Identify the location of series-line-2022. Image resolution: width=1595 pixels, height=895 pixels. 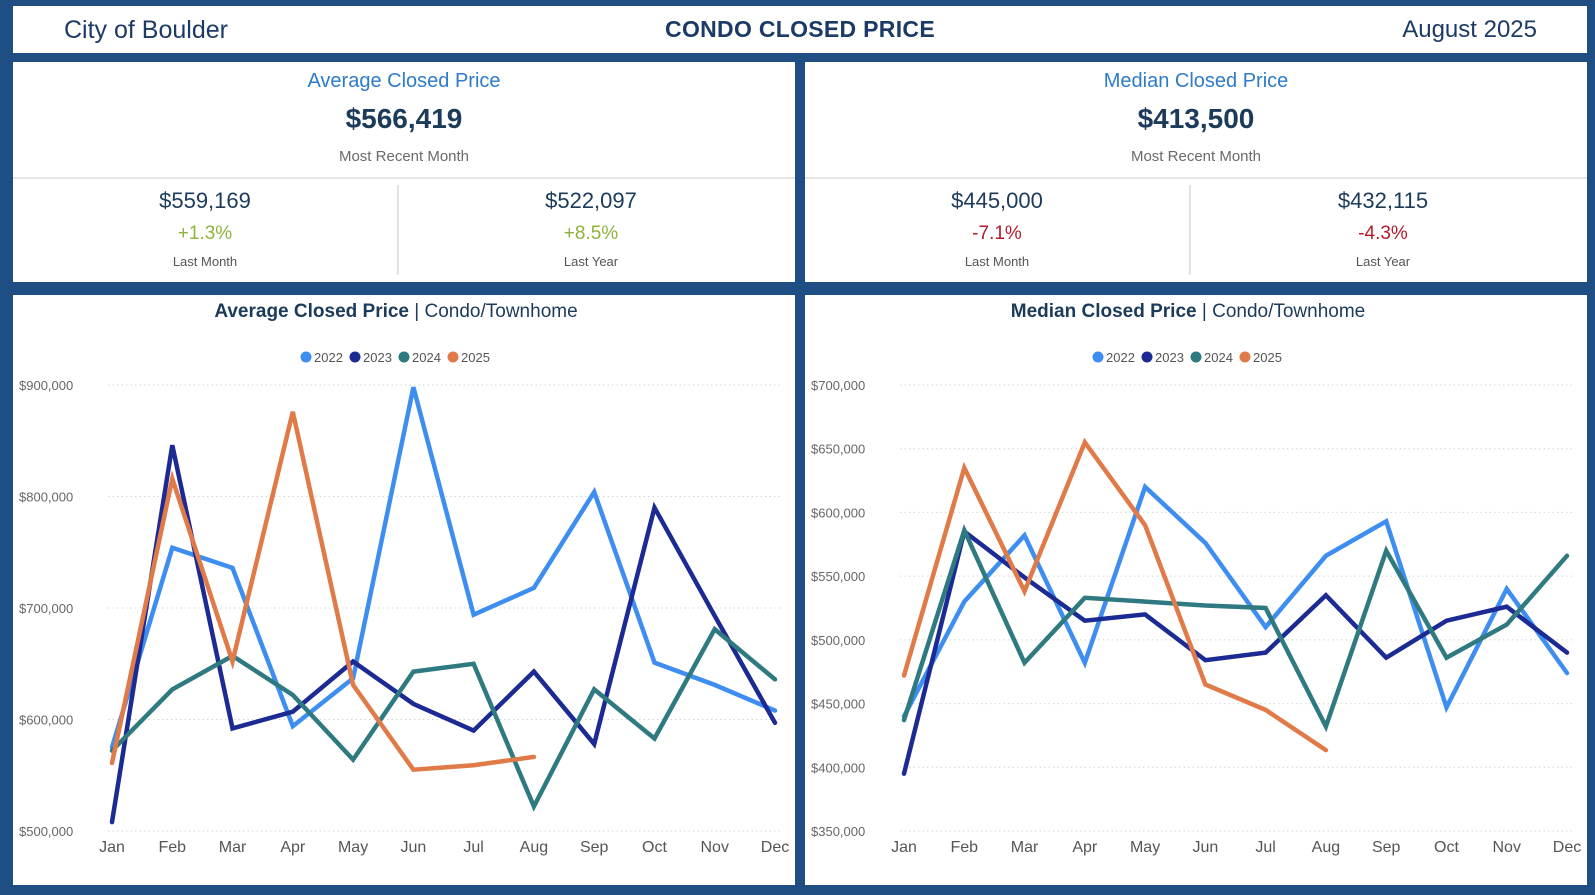
(1235, 600).